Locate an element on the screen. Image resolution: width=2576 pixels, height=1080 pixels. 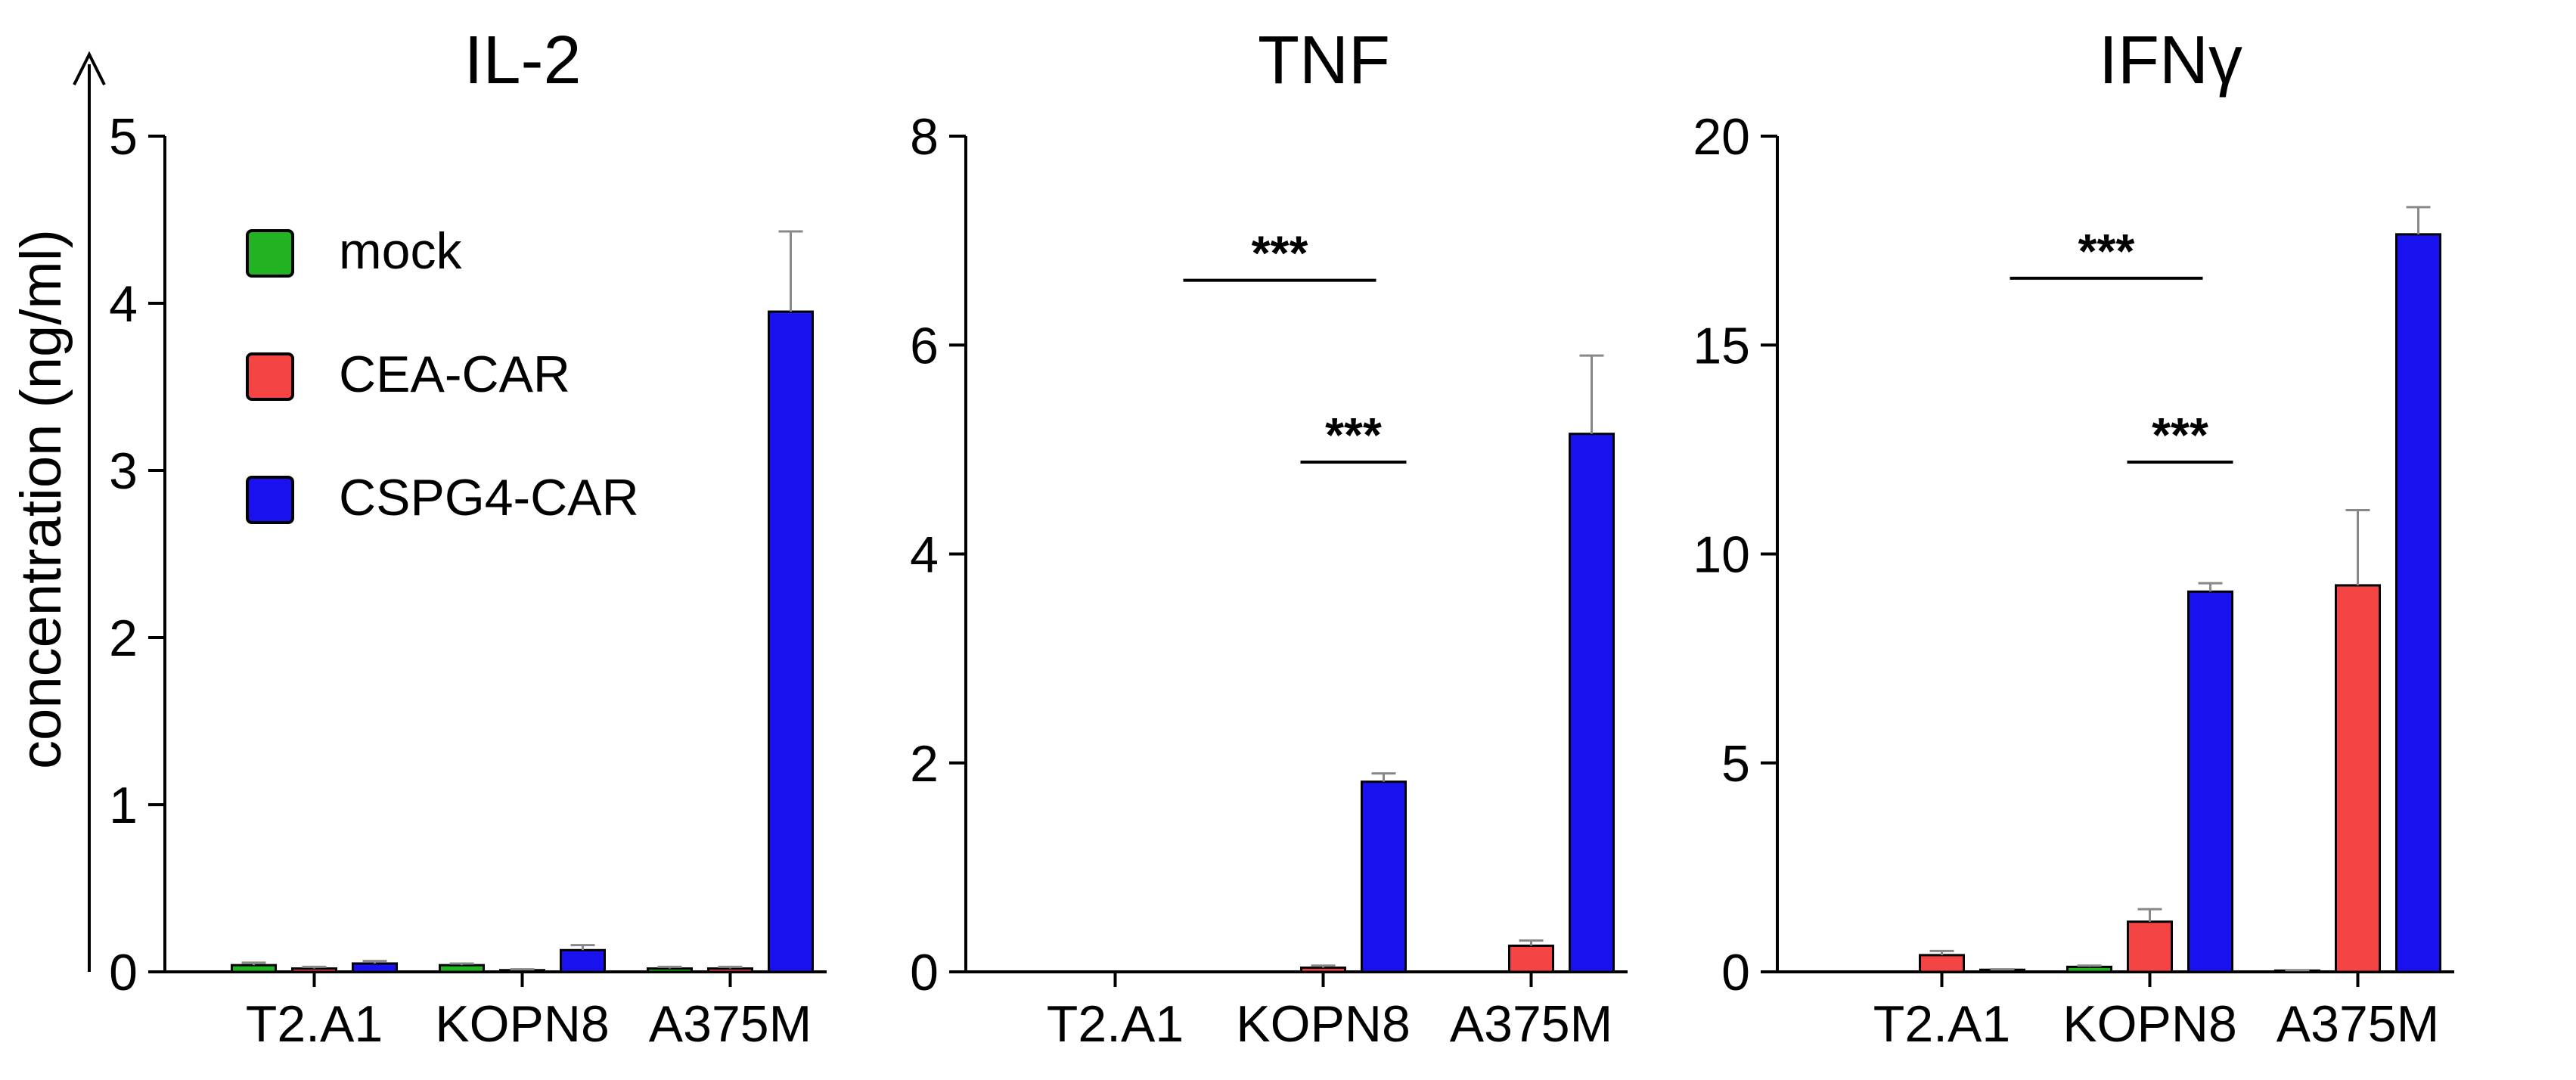
y-tick-label: 15 is located at coordinates (1721, 345).